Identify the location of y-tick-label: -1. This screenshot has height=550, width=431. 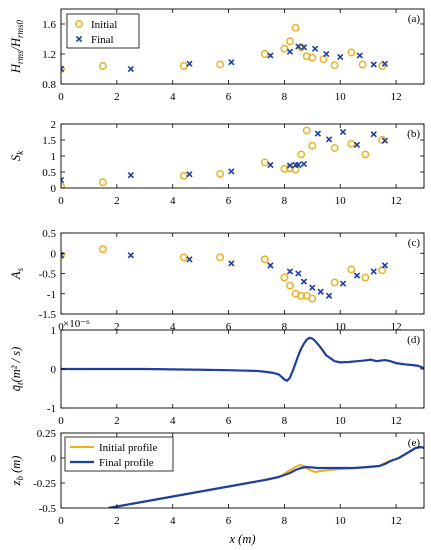
(51, 409).